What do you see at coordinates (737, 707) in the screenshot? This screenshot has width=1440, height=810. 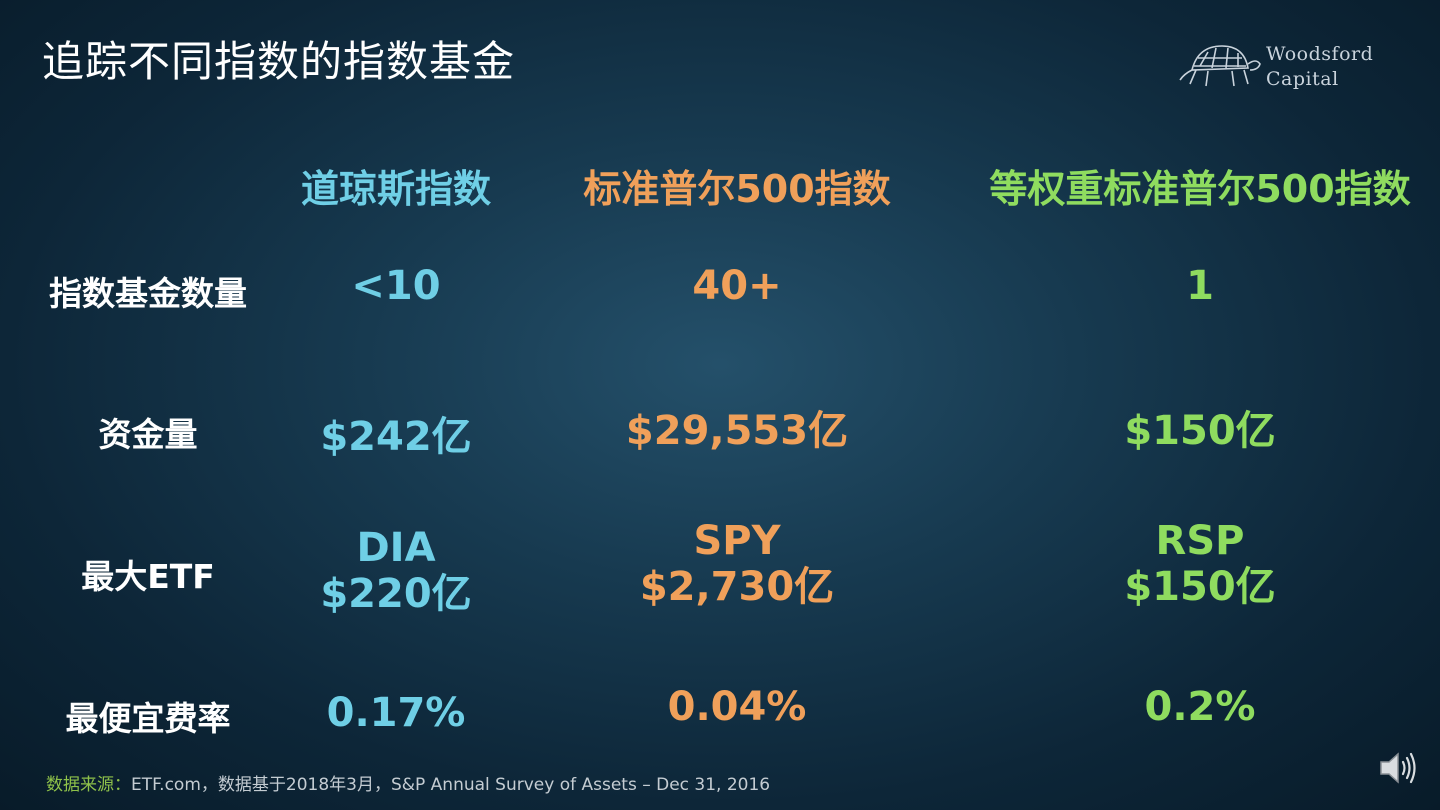 I see `expense-sp500: 0.04%` at bounding box center [737, 707].